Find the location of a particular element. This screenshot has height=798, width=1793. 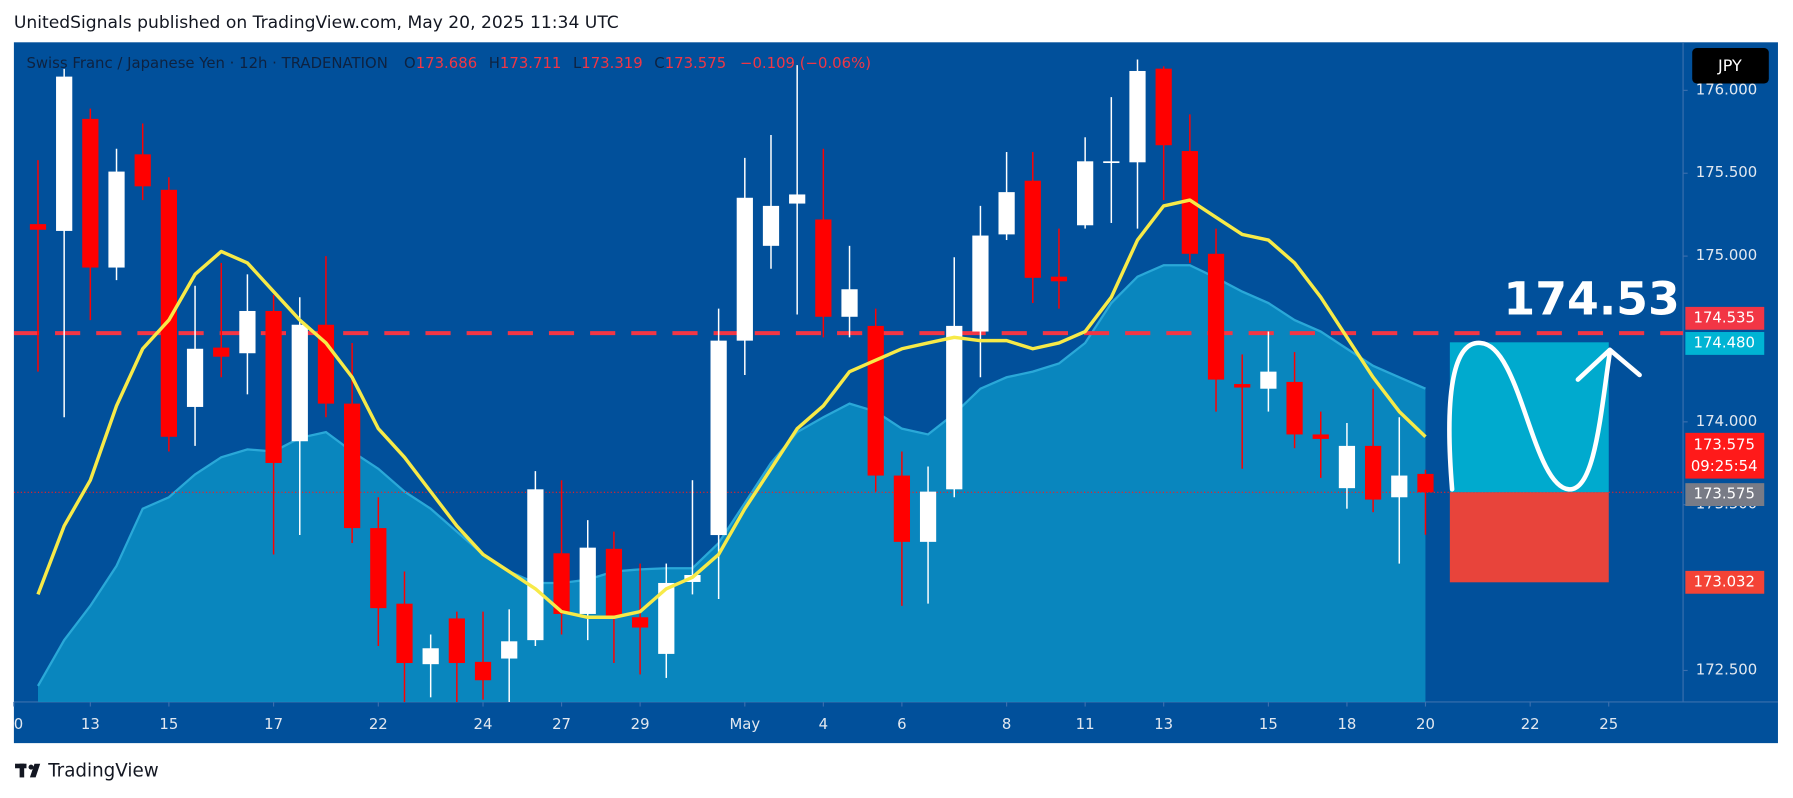

stop-tag-box is located at coordinates (1725, 582).